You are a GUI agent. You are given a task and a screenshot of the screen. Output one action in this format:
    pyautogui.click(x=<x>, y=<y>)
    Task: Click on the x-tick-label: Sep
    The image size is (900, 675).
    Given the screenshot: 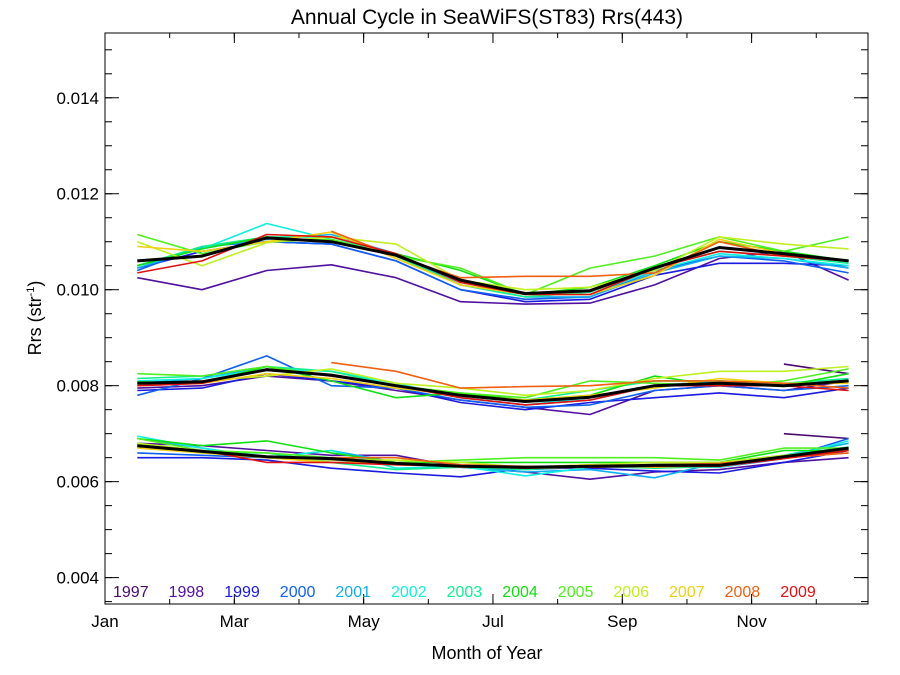 What is the action you would take?
    pyautogui.click(x=622, y=621)
    